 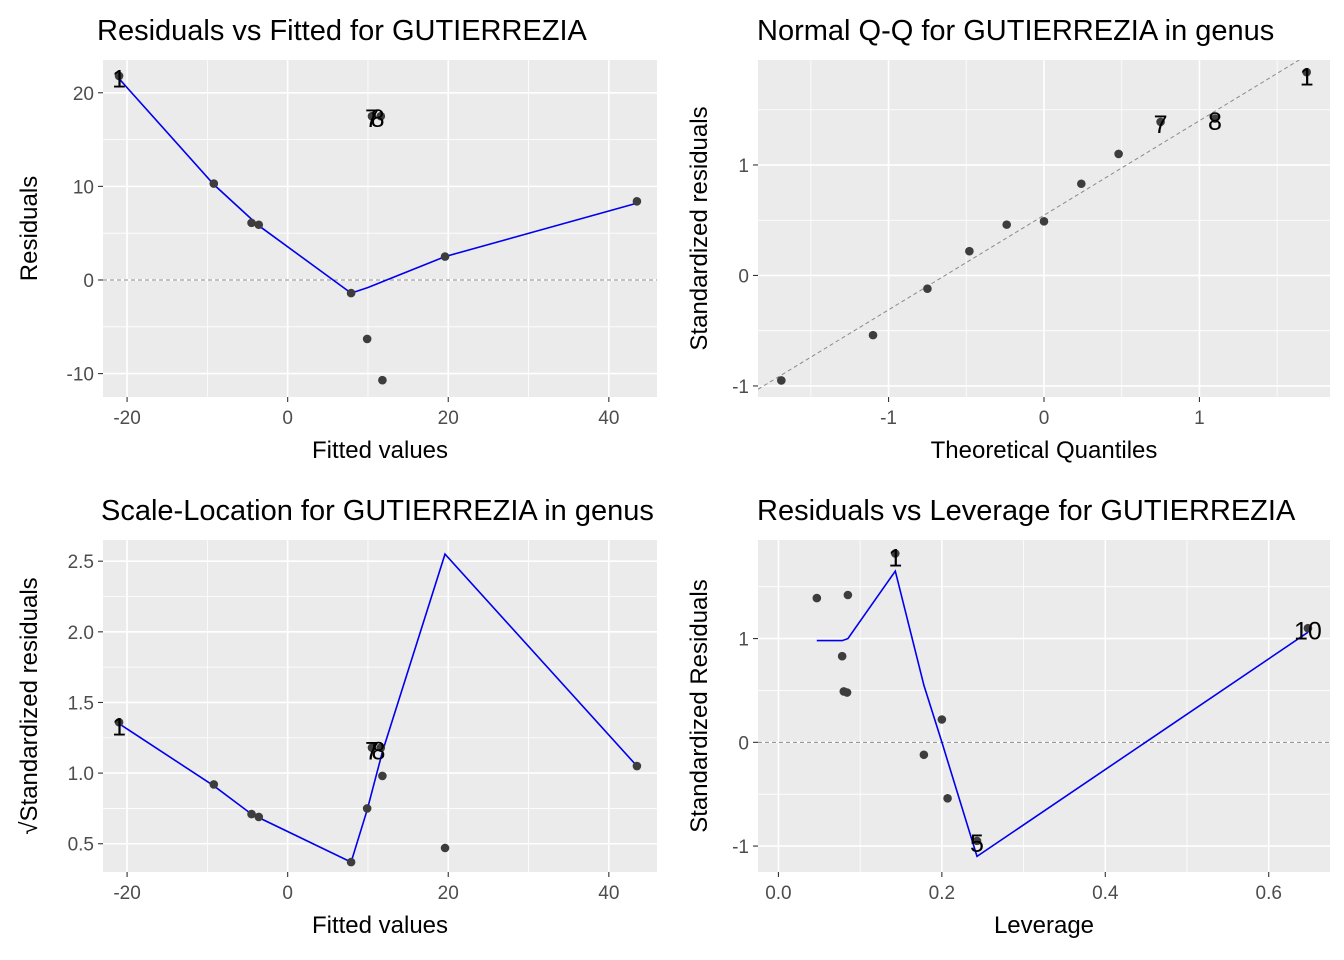 I want to click on y-tick-label: 0.5, so click(x=81, y=845).